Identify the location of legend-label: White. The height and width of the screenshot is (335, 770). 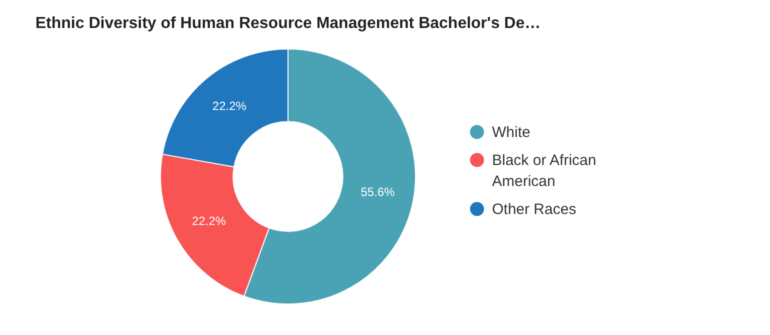
(511, 133).